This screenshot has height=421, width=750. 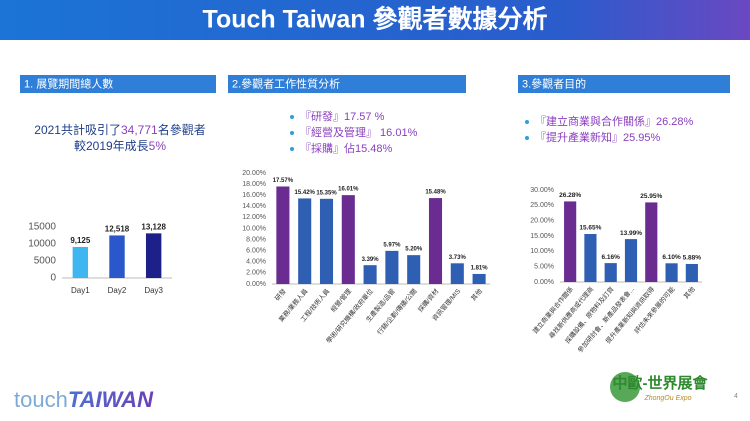 What do you see at coordinates (692, 258) in the screenshot?
I see `value-label: 5.88%` at bounding box center [692, 258].